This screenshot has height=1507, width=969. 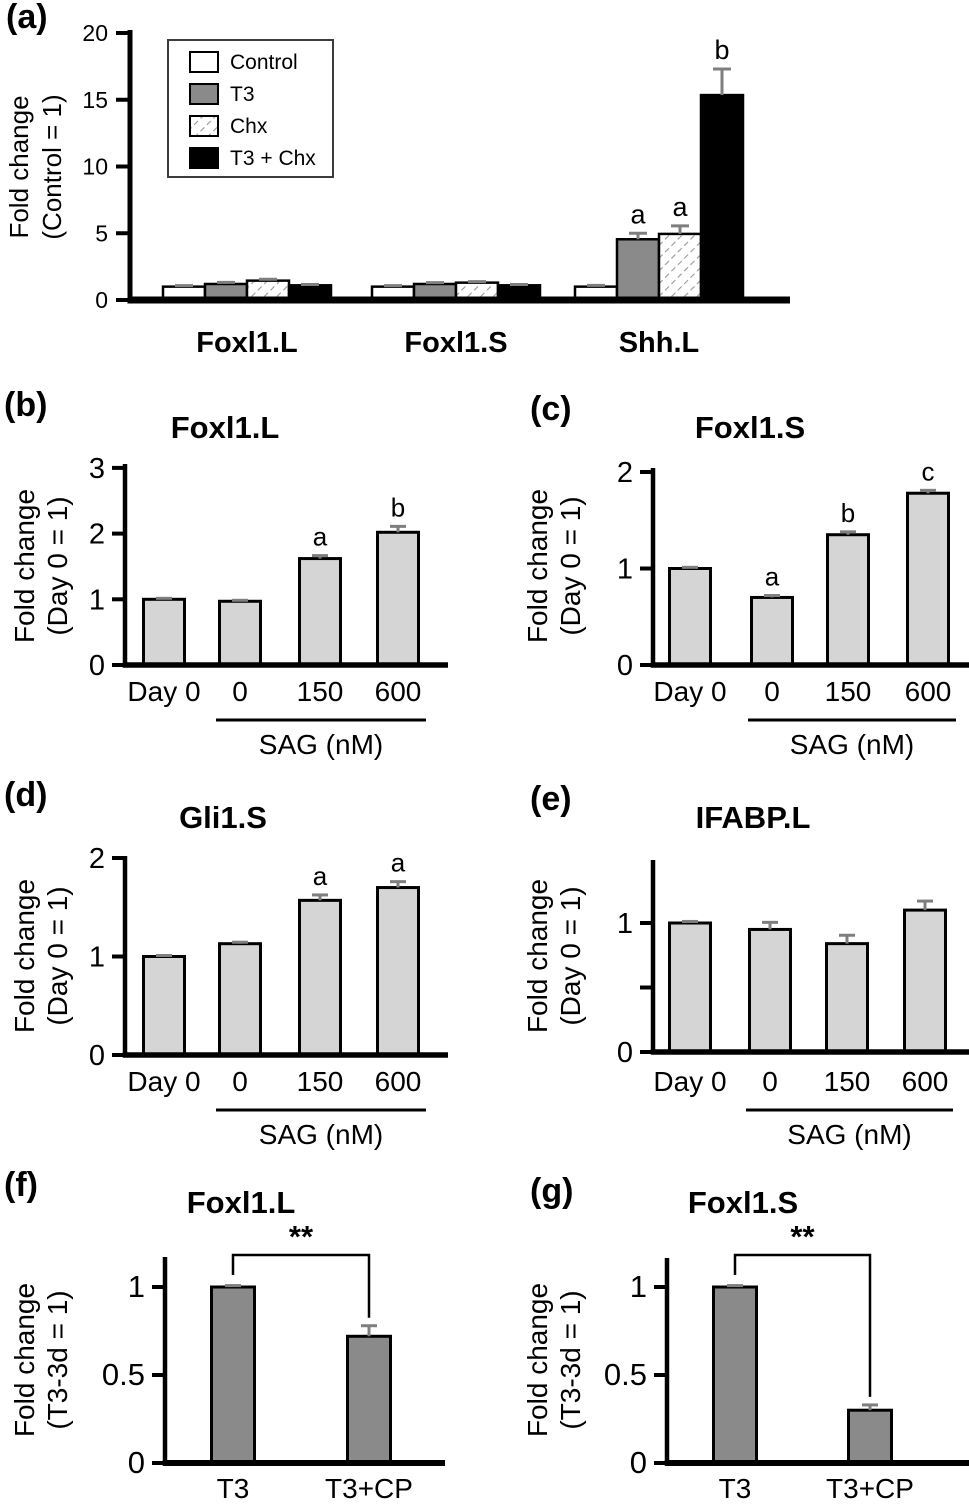 I want to click on y-tick-label: 10, so click(x=95, y=167).